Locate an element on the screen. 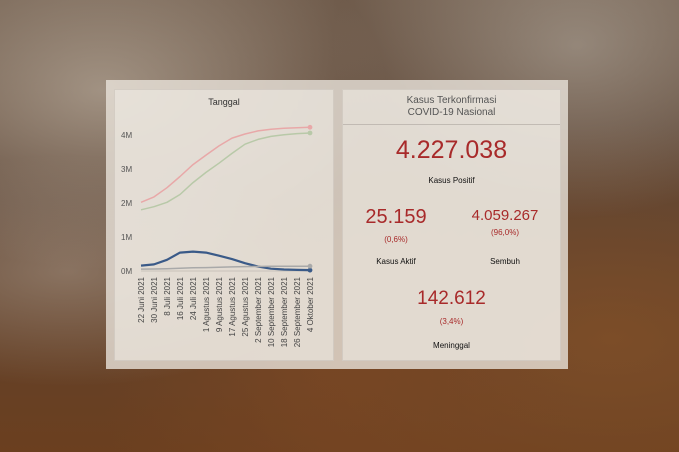  sembuh-value: 4.059.267 is located at coordinates (505, 215).